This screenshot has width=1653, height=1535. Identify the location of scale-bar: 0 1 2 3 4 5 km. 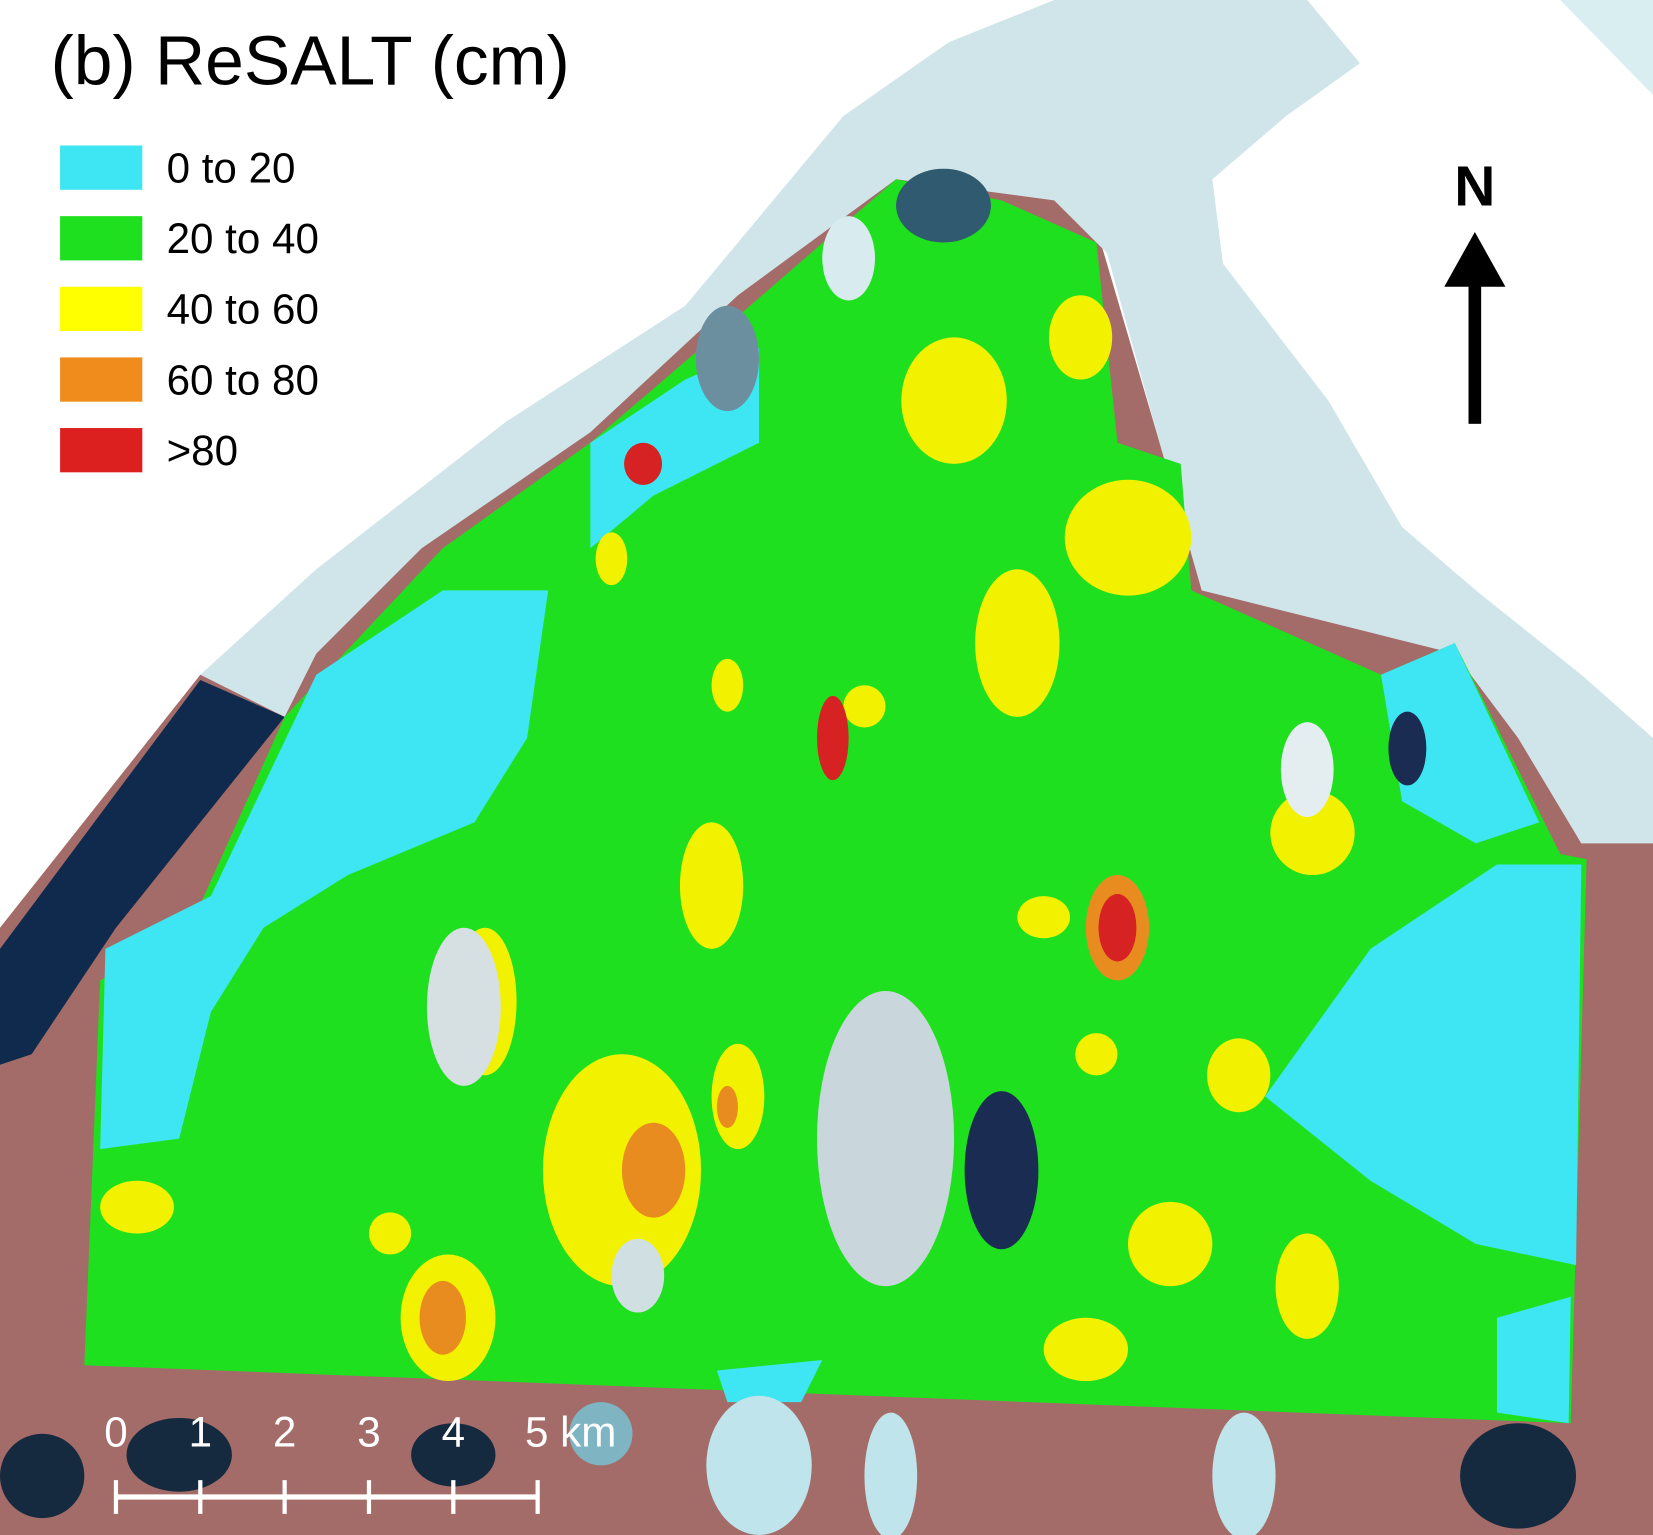
(360, 1461).